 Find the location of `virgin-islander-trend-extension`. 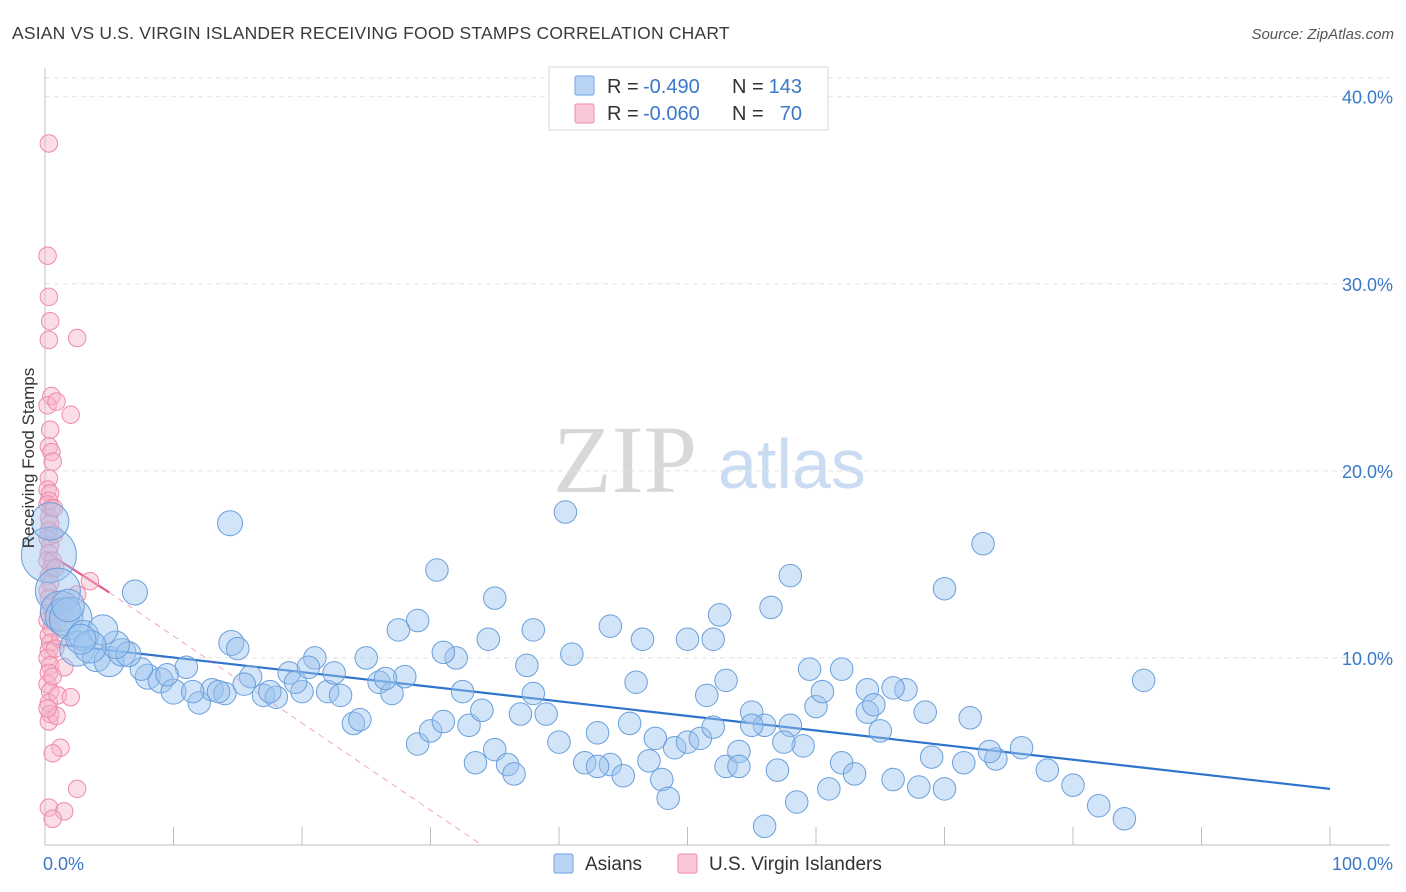

virgin-islander-trend-extension is located at coordinates (295, 719).